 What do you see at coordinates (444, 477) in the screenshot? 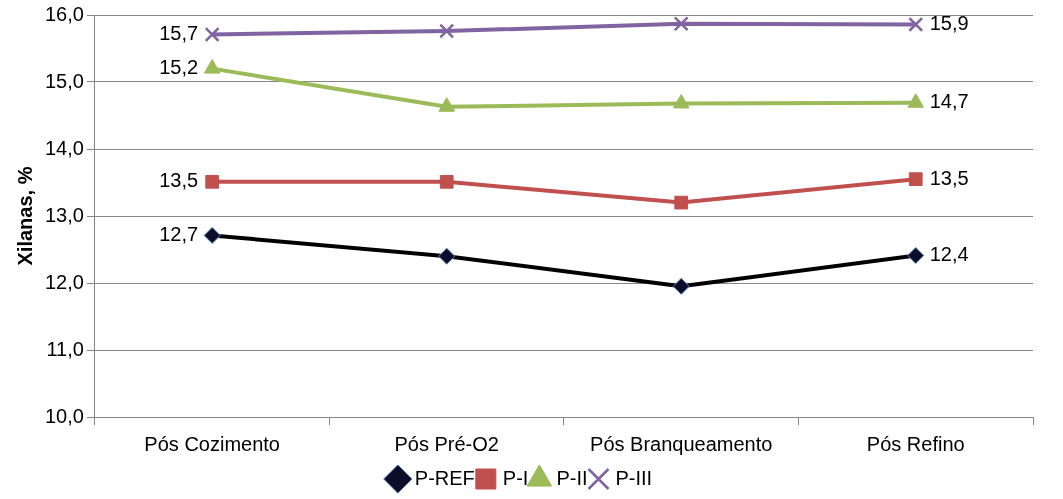
I see `legend-label: P-REF` at bounding box center [444, 477].